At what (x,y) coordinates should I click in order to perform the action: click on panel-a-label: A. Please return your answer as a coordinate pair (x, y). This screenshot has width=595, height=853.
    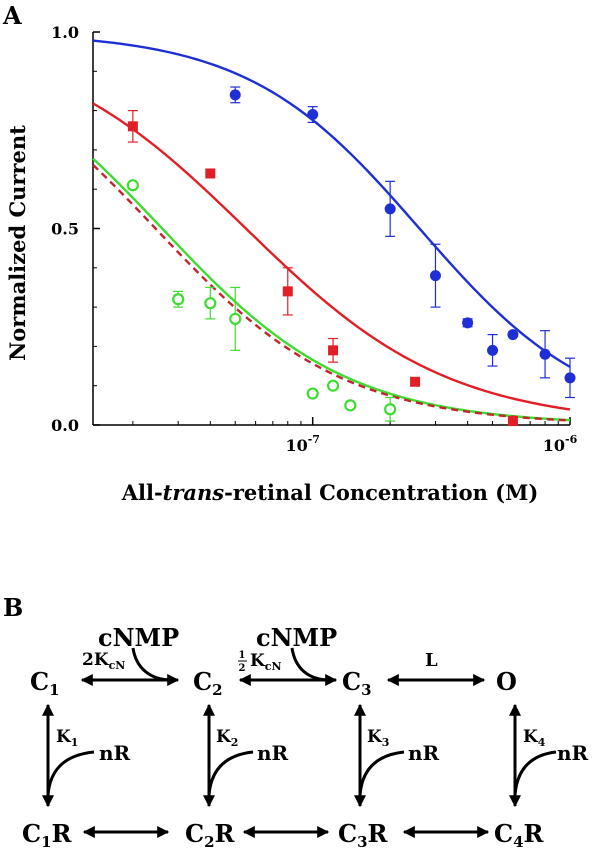
    Looking at the image, I should click on (12, 15).